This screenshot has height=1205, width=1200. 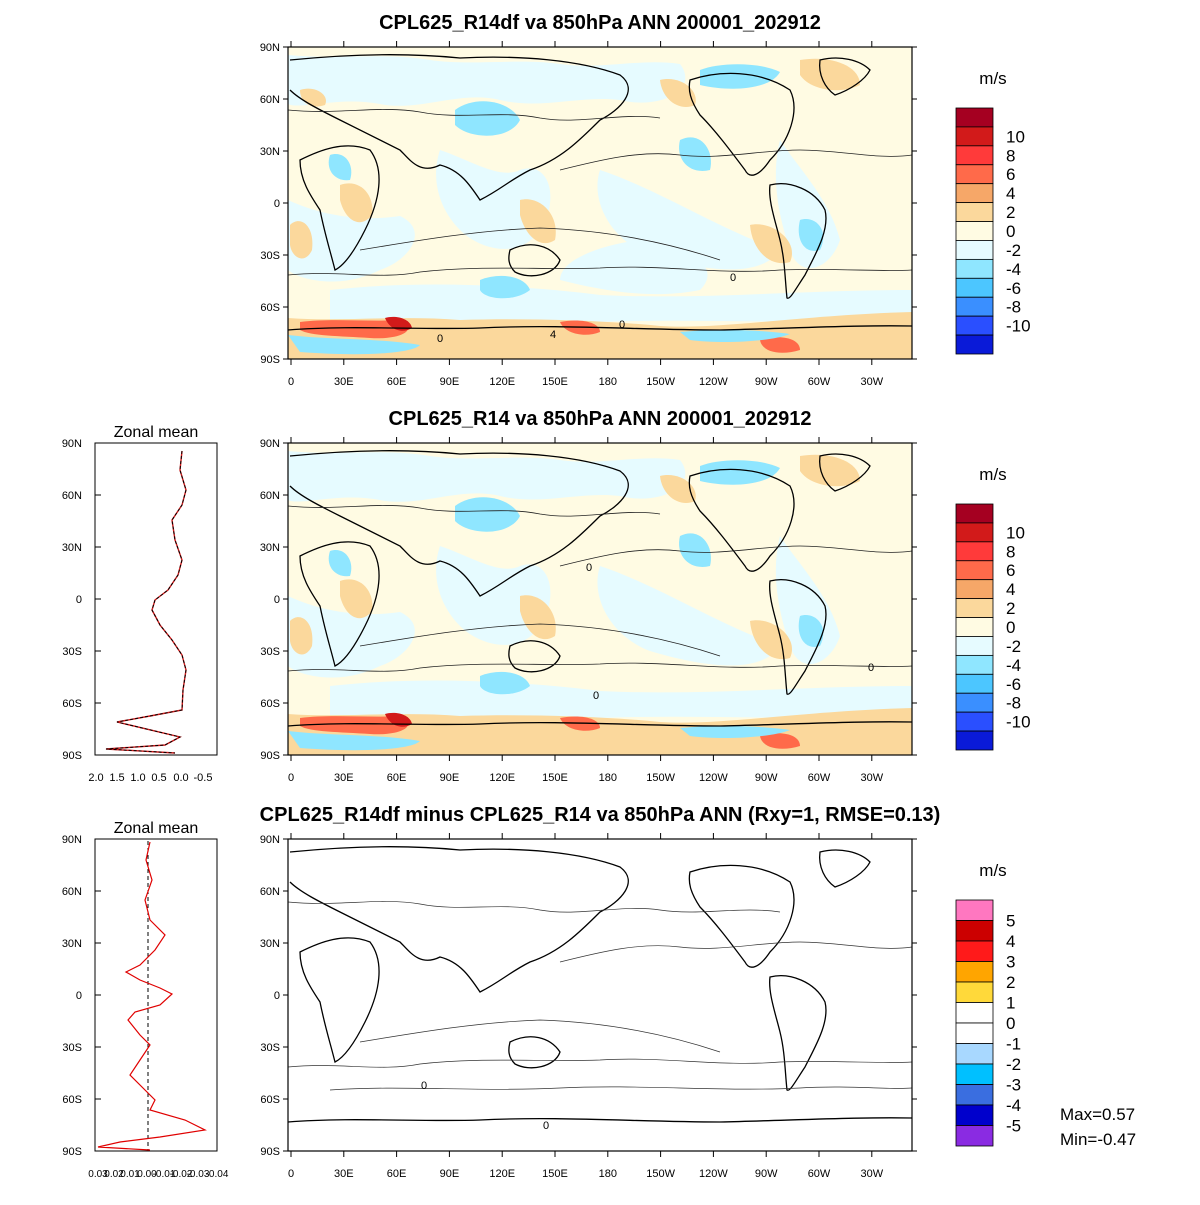 What do you see at coordinates (600, 995) in the screenshot?
I see `panel-3-map: 0 0` at bounding box center [600, 995].